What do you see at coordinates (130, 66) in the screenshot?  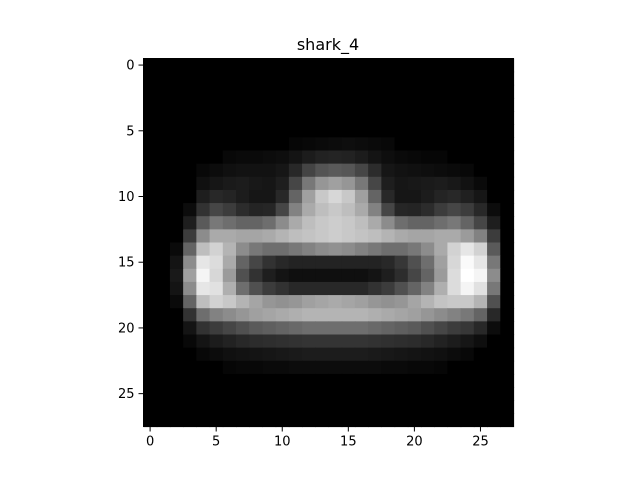 I see `y-tick-label: 0` at bounding box center [130, 66].